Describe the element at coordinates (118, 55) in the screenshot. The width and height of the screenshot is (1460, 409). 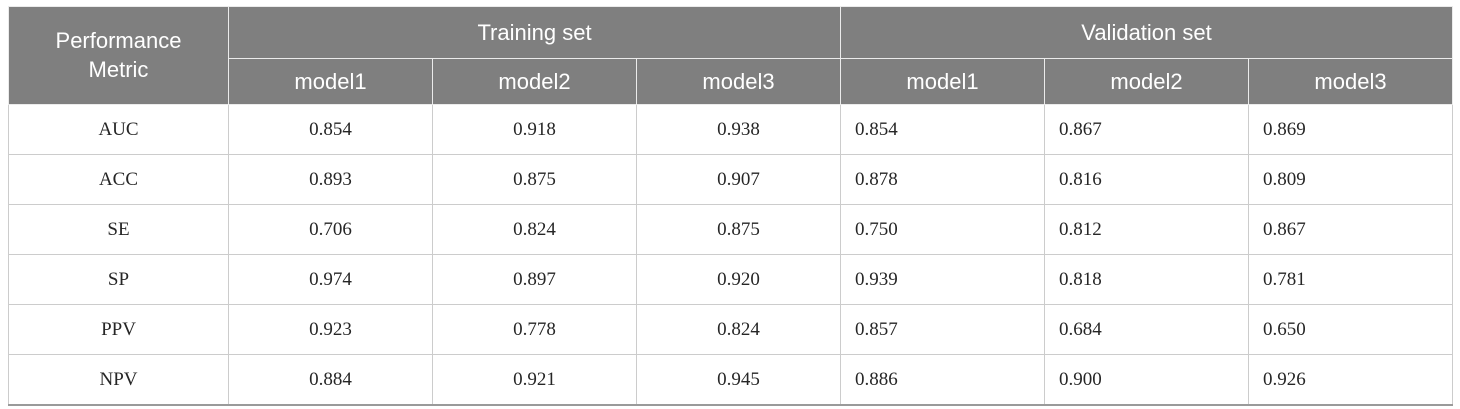
I see `corner-header-performance-metric: Performance Metric` at that location.